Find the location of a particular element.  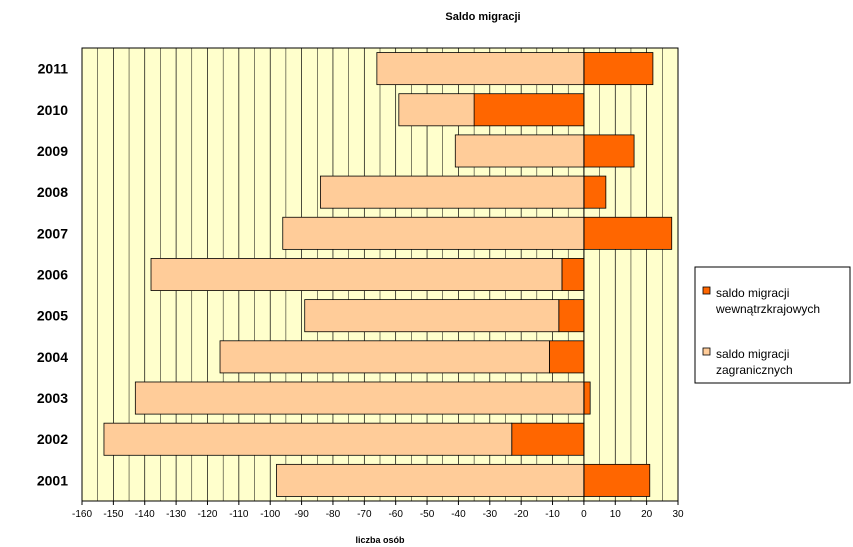

x-tick-label: -80 is located at coordinates (333, 514).